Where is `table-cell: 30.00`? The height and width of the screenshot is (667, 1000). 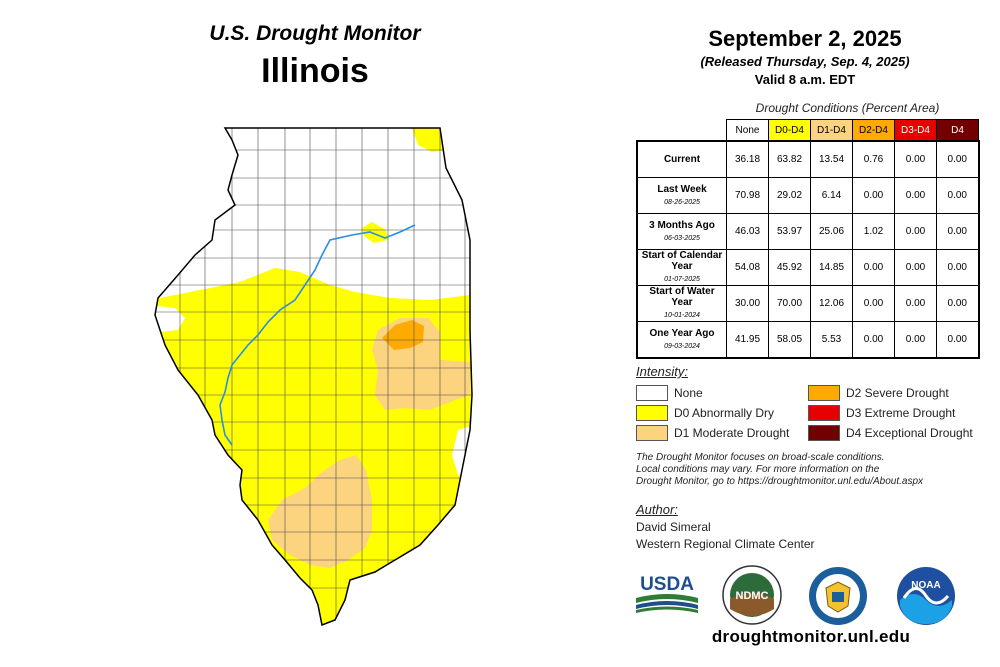 table-cell: 30.00 is located at coordinates (747, 303).